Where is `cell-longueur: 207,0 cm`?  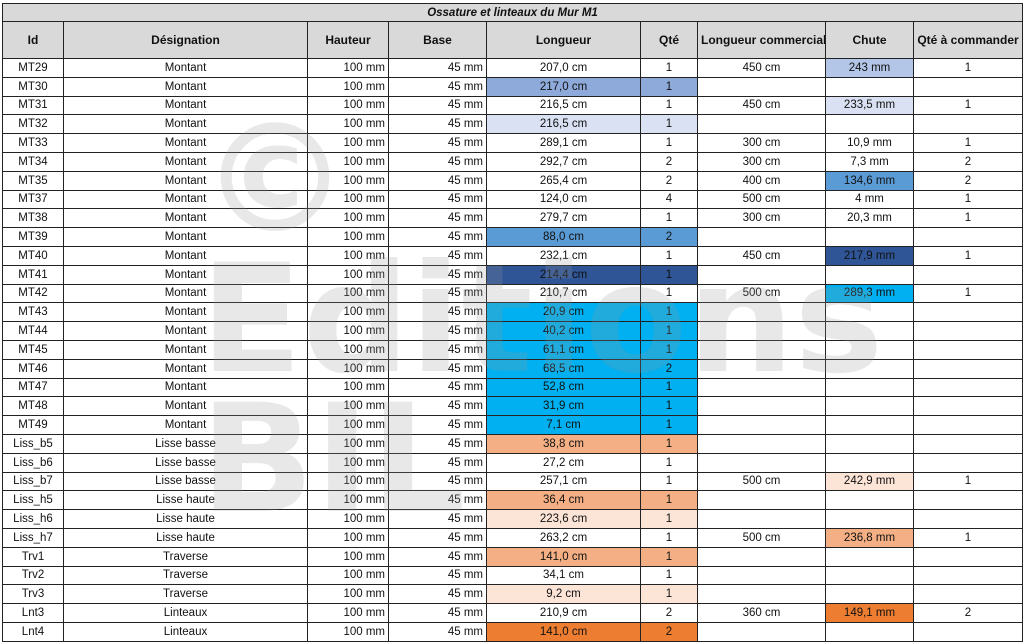
cell-longueur: 207,0 cm is located at coordinates (563, 68).